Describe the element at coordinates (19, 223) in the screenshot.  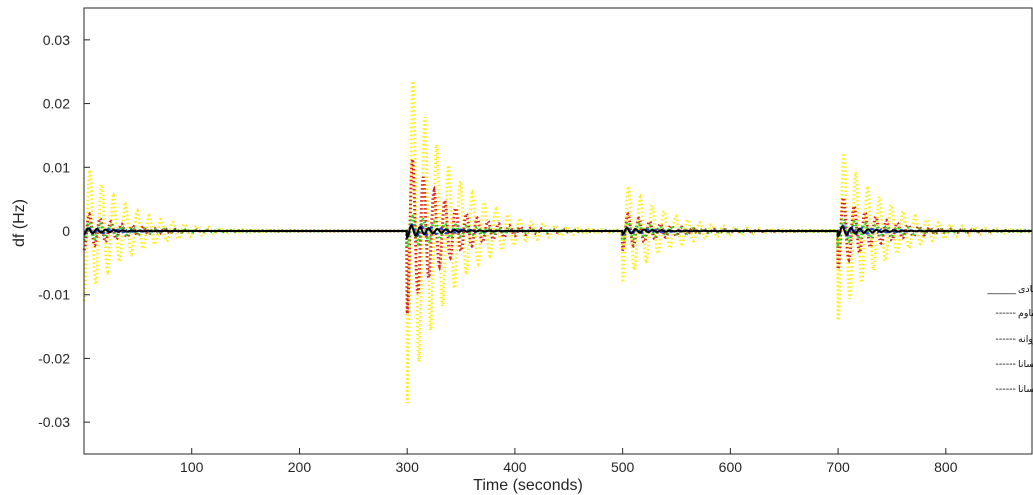
I see `y-axis-title: df (Hz)` at that location.